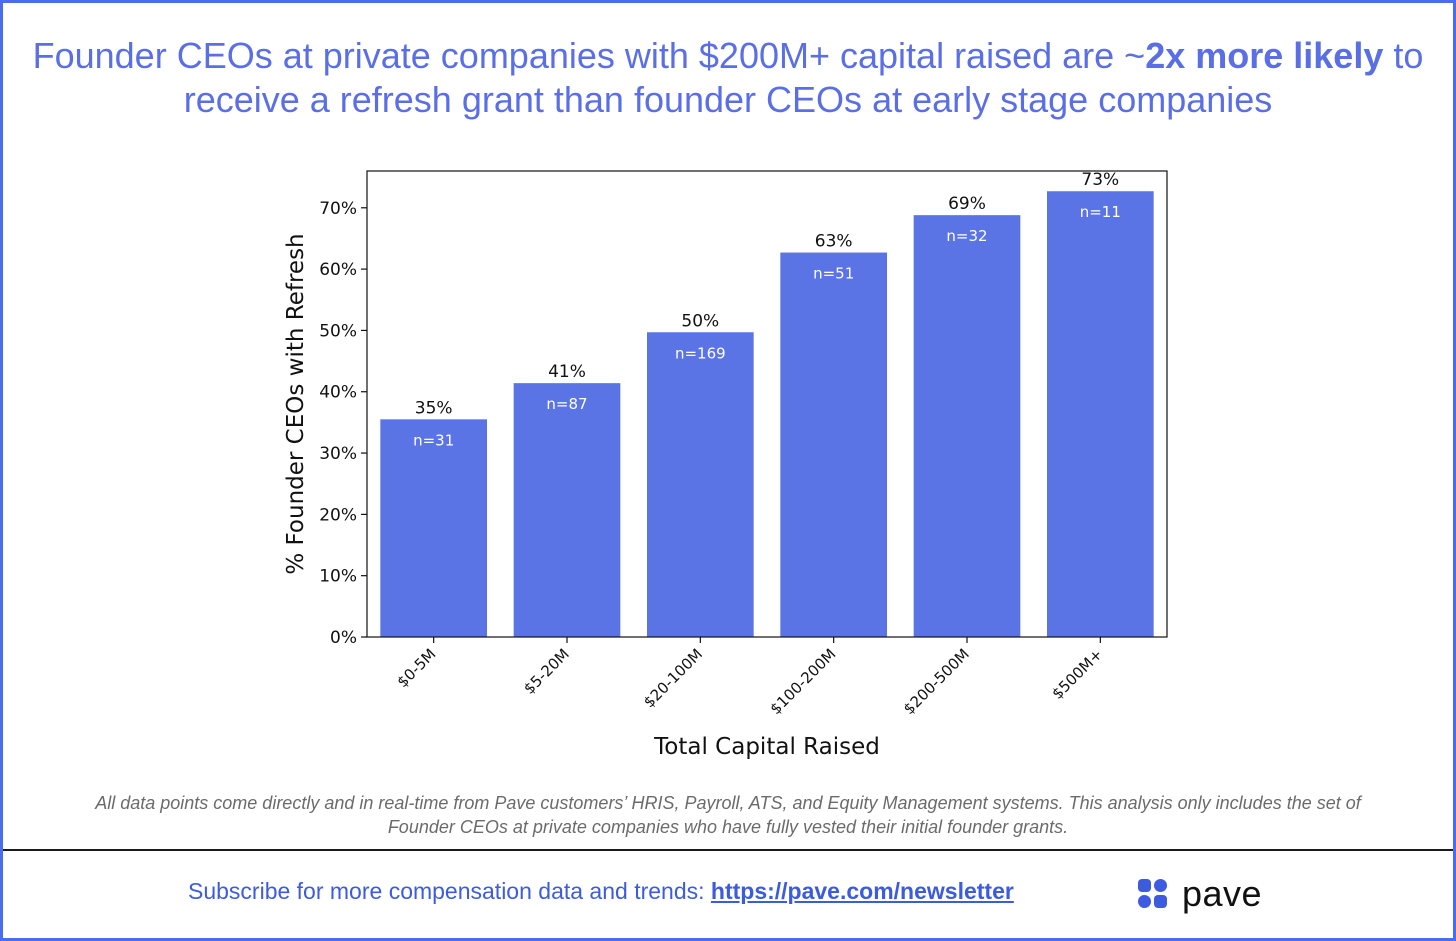 This screenshot has height=941, width=1456. Describe the element at coordinates (338, 331) in the screenshot. I see `y-tick-label: 50%` at that location.